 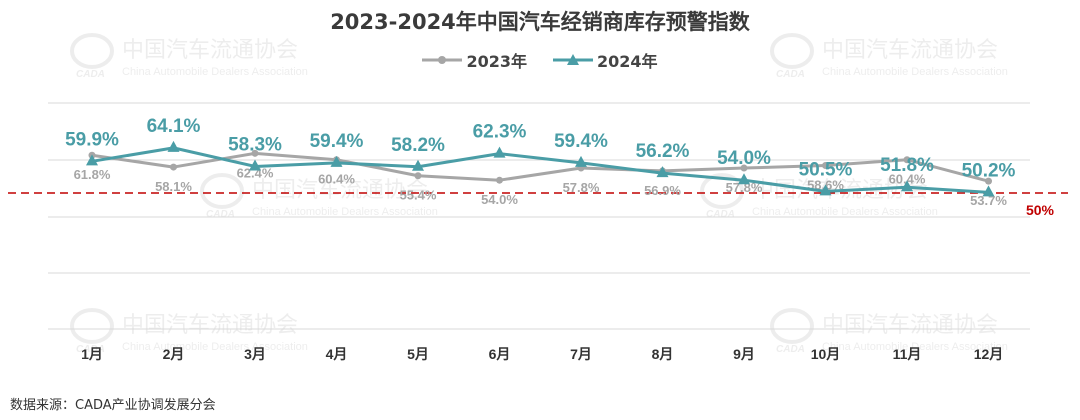 I want to click on data-label-2023年: 54.0%, so click(x=499, y=199).